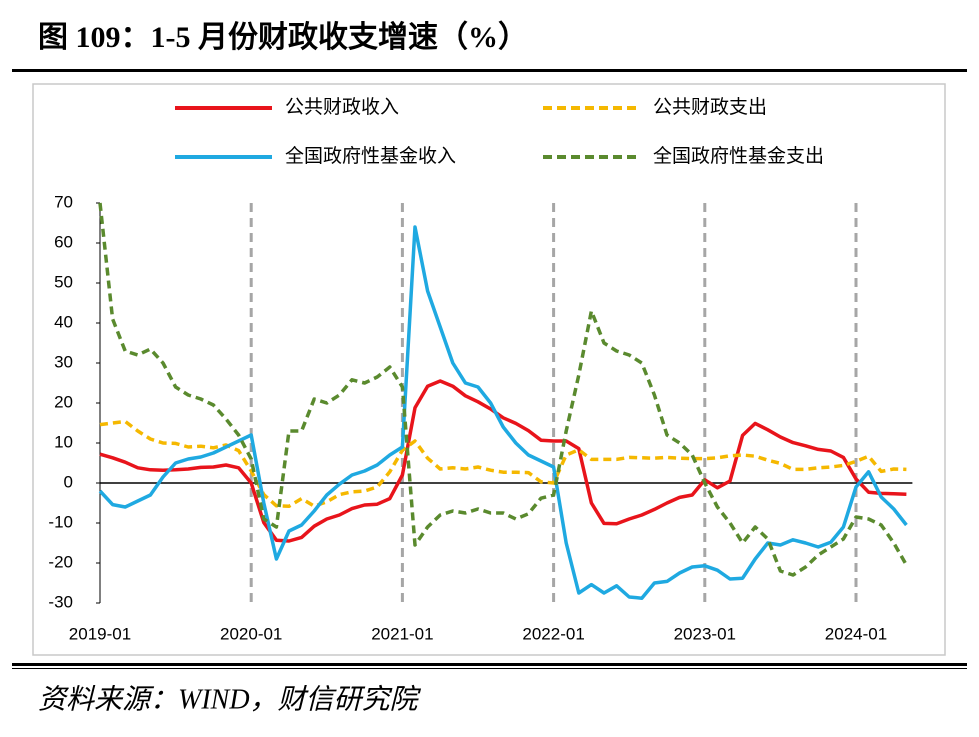  I want to click on y-tick-label: 40, so click(63, 321).